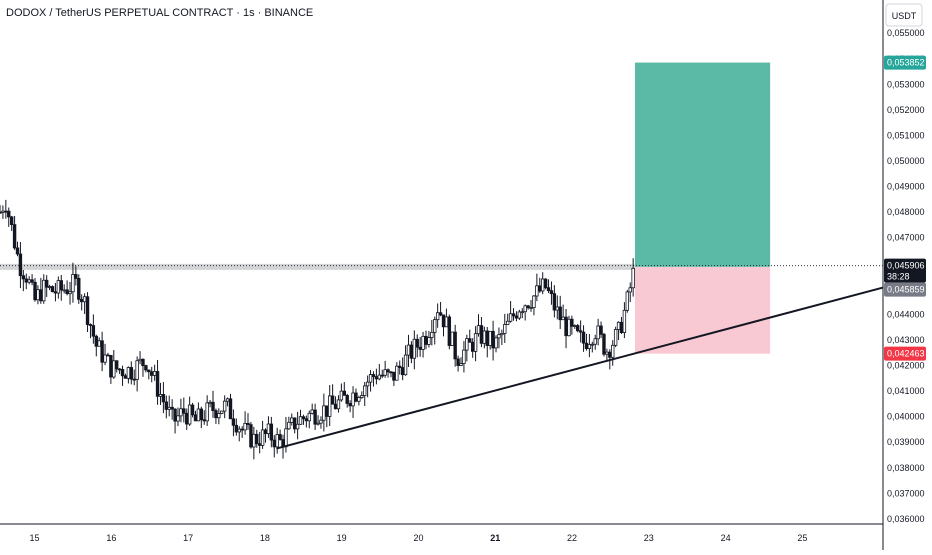 The width and height of the screenshot is (932, 555). I want to click on y-tick-label: 0,042000, so click(906, 366).